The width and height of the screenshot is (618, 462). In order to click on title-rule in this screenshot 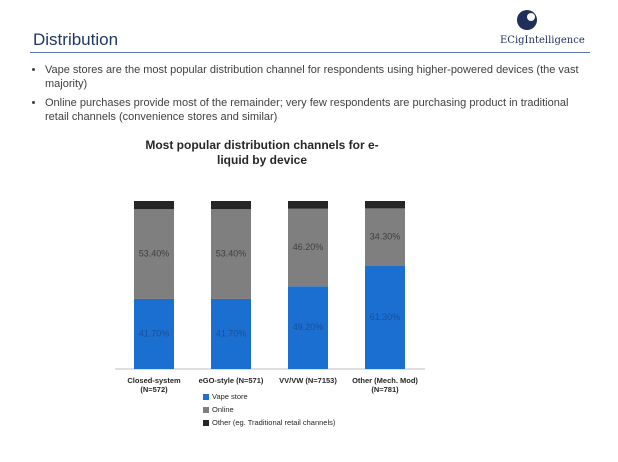, I will do `click(310, 52)`.